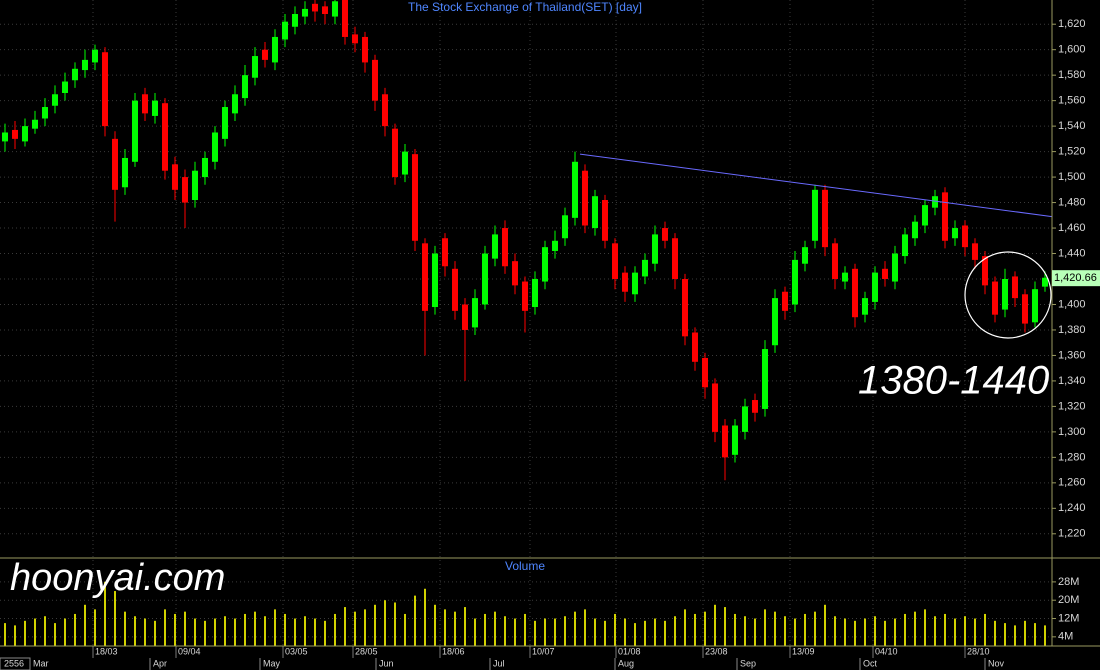 The height and width of the screenshot is (670, 1100). What do you see at coordinates (716, 651) in the screenshot?
I see `x-tick-label: 23/08` at bounding box center [716, 651].